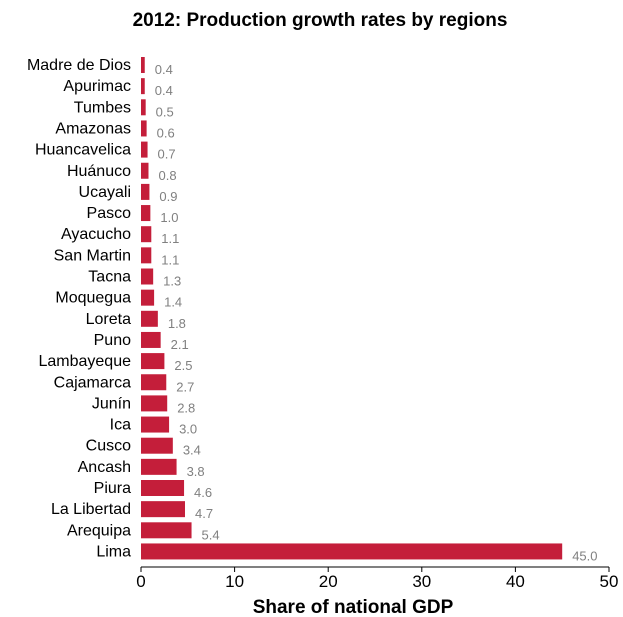 Image resolution: width=623 pixels, height=617 pixels. I want to click on value-label: 2.5, so click(183, 365).